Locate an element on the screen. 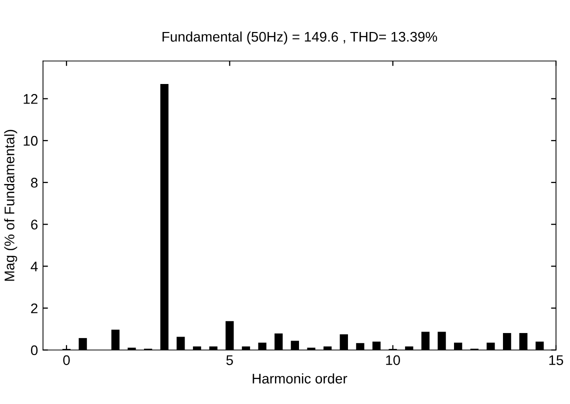 This screenshot has height=404, width=570. x-tick-label: 0 is located at coordinates (66, 360).